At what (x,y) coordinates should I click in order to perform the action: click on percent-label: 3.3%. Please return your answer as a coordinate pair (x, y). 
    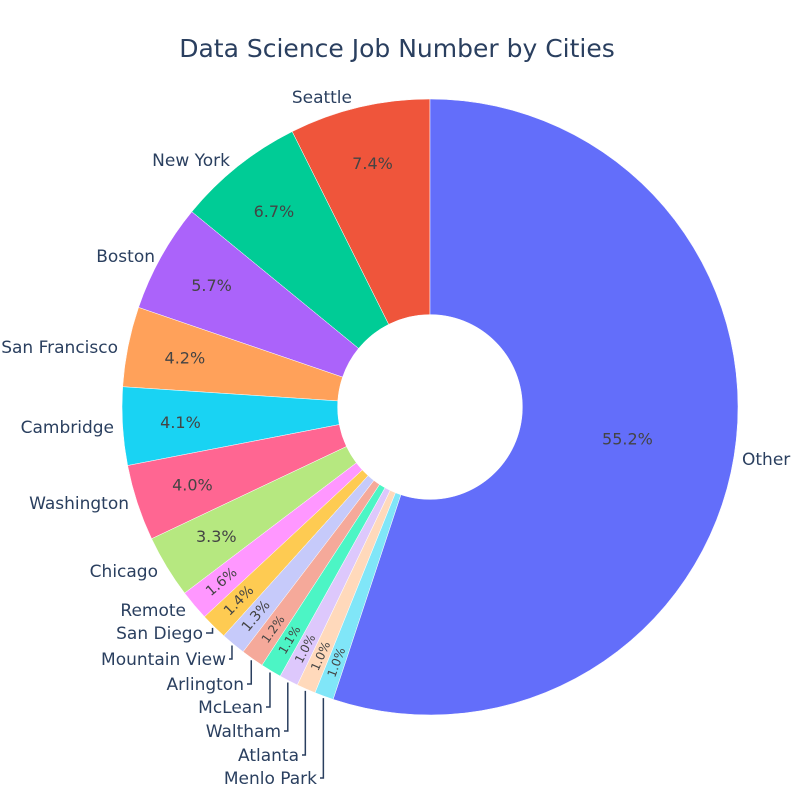
    Looking at the image, I should click on (216, 536).